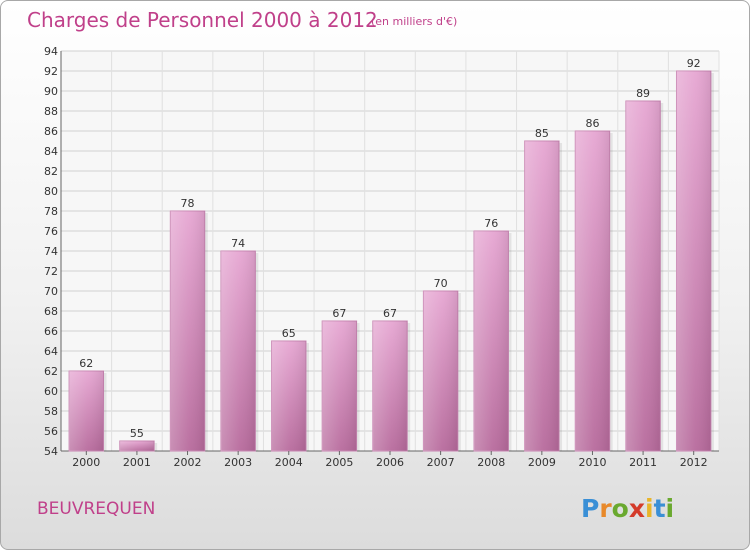  Describe the element at coordinates (137, 433) in the screenshot. I see `data-label: 55` at that location.